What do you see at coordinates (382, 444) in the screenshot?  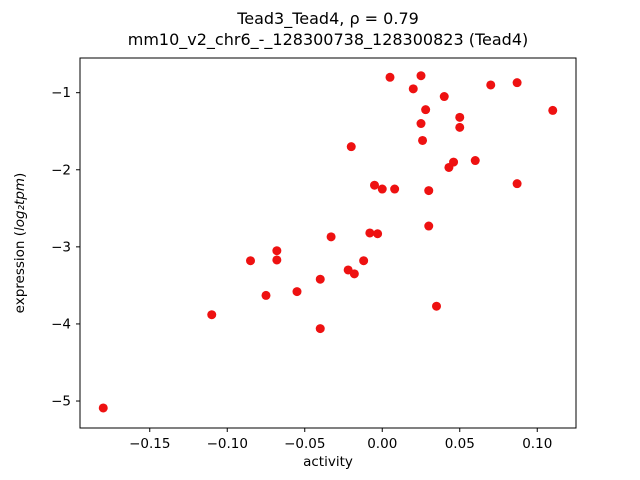 I see `x-tick-label: 0.00` at bounding box center [382, 444].